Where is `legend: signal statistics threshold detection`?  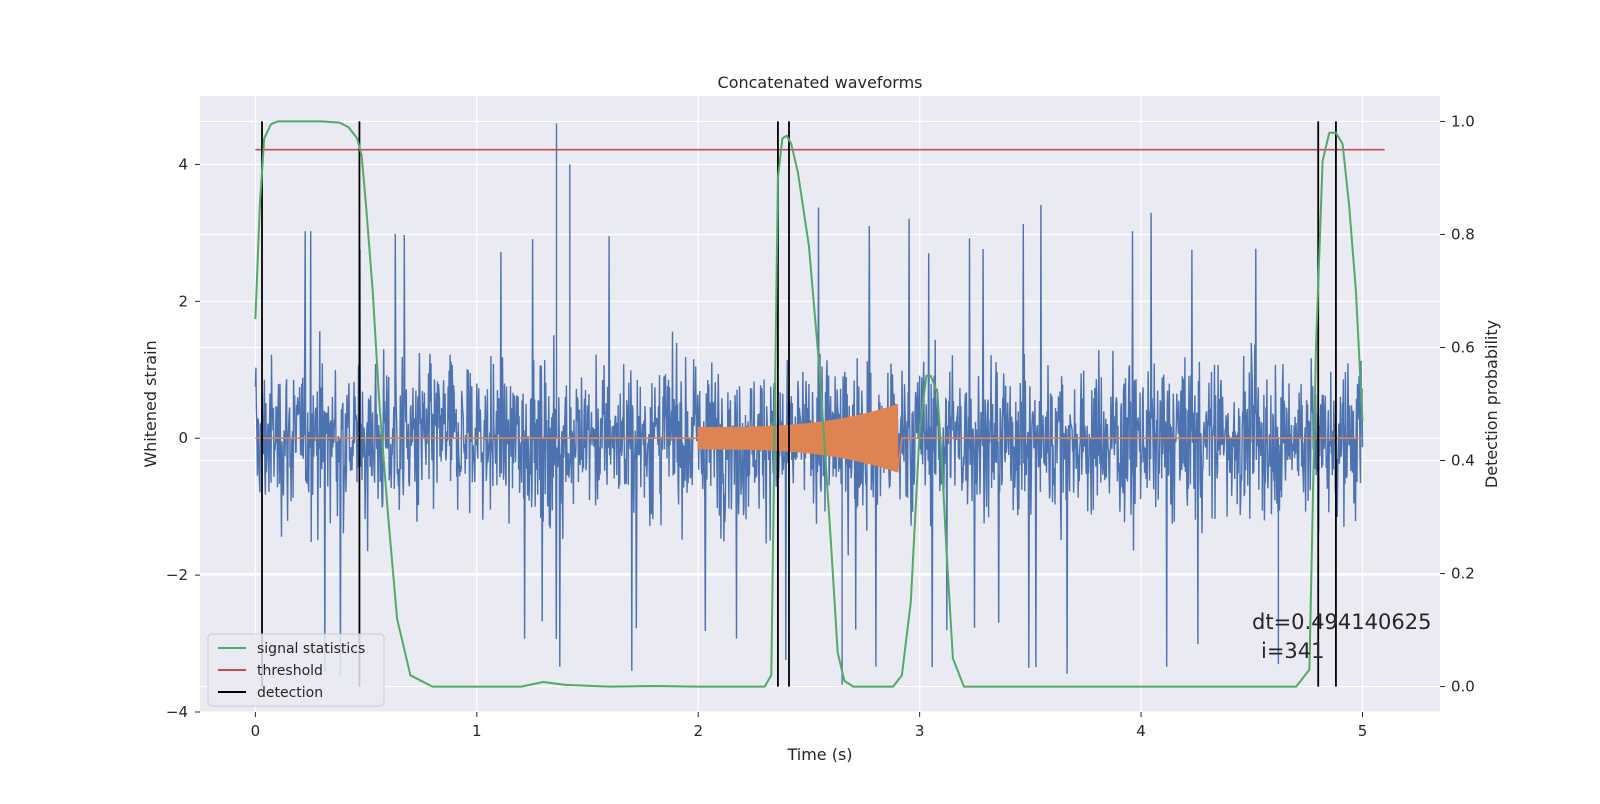 legend: signal statistics threshold detection is located at coordinates (296, 670).